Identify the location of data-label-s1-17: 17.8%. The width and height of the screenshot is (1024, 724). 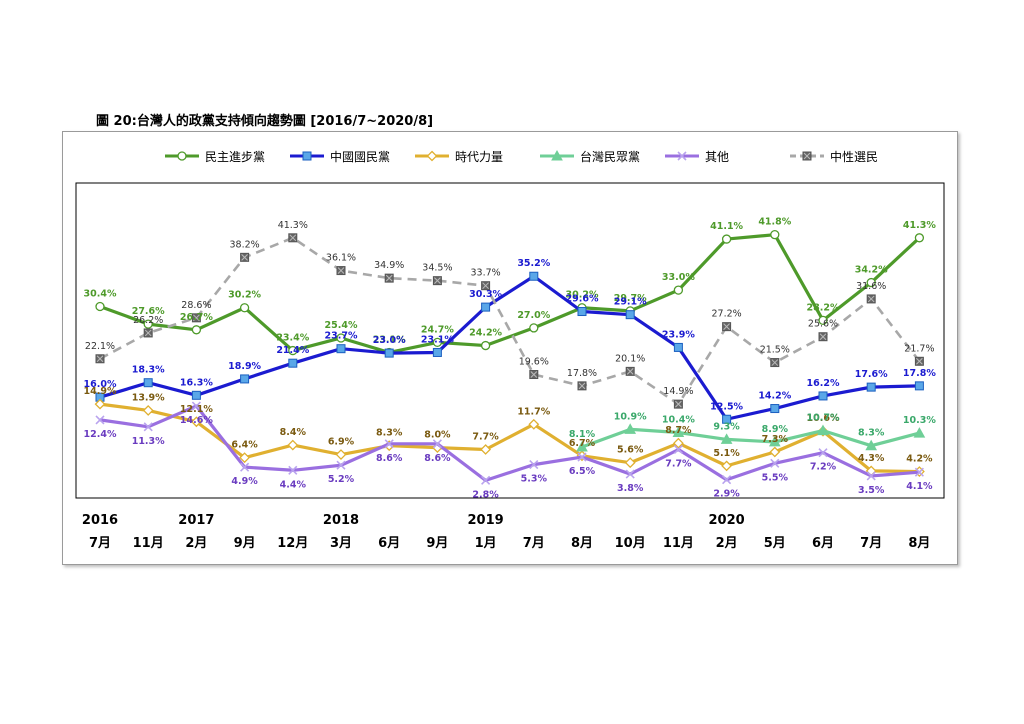
(919, 373).